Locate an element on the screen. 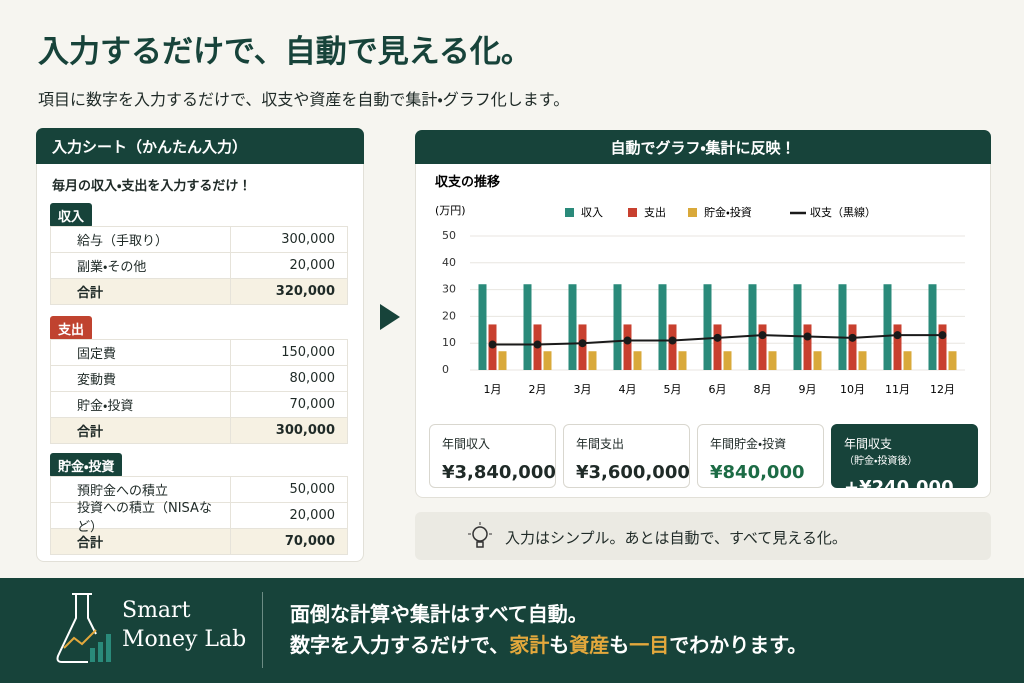 This screenshot has height=683, width=1024. row-value: 20,000 is located at coordinates (312, 265).